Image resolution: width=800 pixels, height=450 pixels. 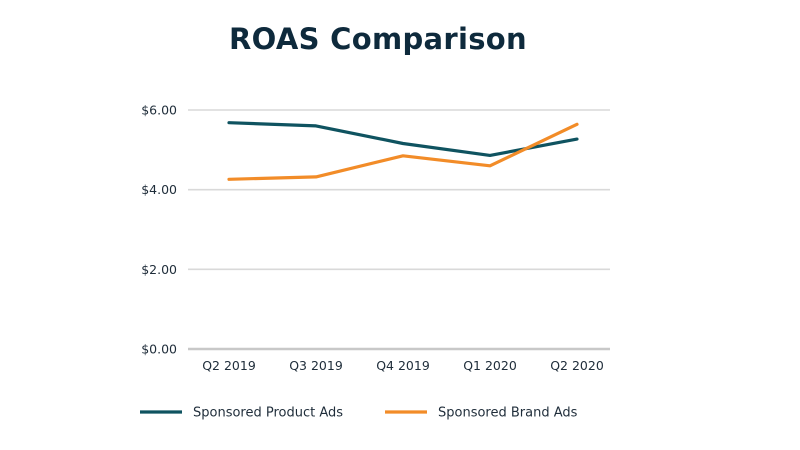 What do you see at coordinates (359, 413) in the screenshot?
I see `legend: Sponsored Product Ads Sponsored Brand Ads` at bounding box center [359, 413].